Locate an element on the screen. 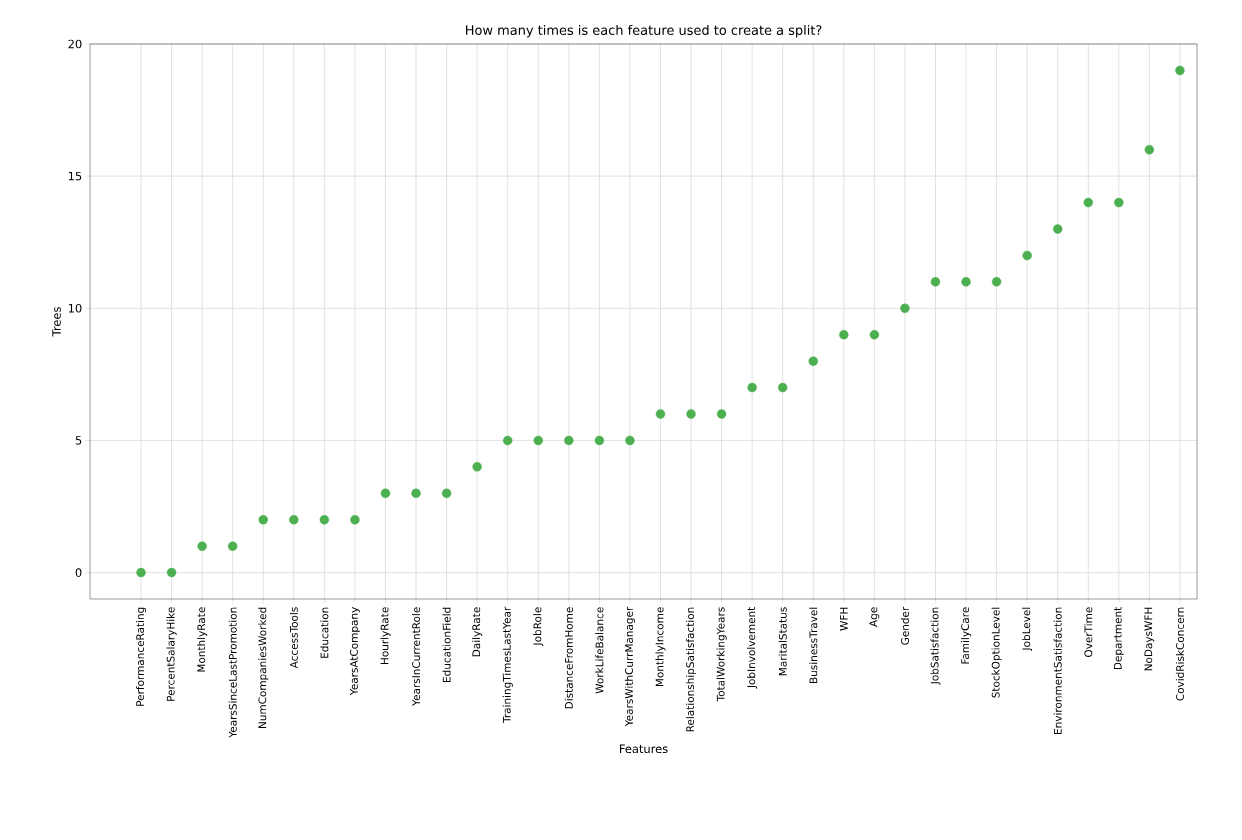 The image size is (1242, 840). y-tick-label: 10 is located at coordinates (75, 308).